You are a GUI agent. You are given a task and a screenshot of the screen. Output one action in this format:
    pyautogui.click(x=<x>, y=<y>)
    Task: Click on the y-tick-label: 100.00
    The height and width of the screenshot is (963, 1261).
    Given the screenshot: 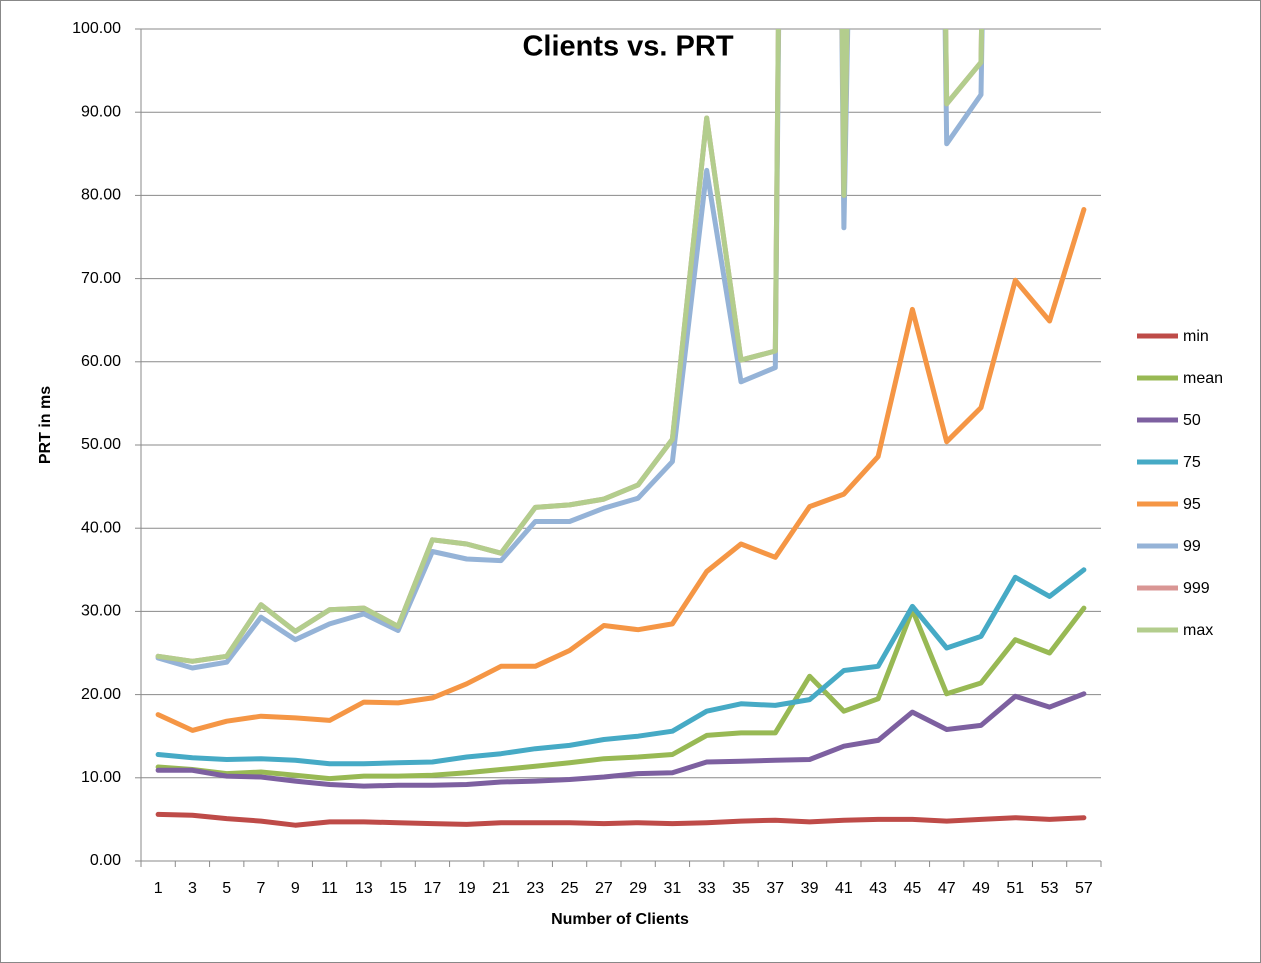 What is the action you would take?
    pyautogui.click(x=96, y=28)
    